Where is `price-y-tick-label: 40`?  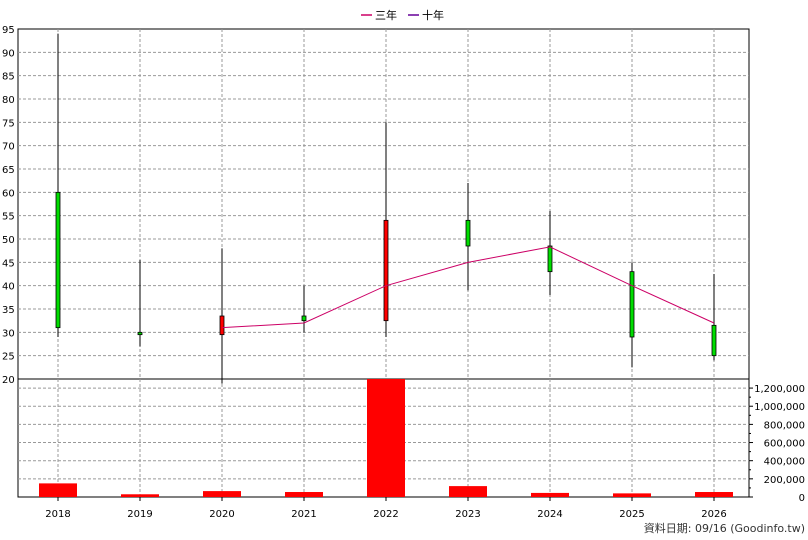
price-y-tick-label: 40 is located at coordinates (8, 287).